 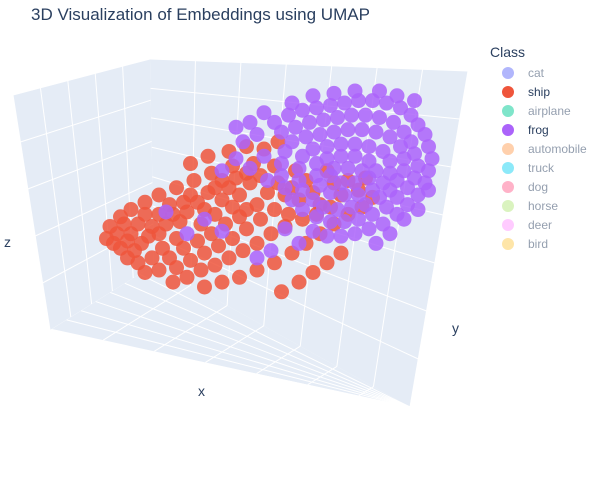 What do you see at coordinates (201, 391) in the screenshot?
I see `x-axis-title: x` at bounding box center [201, 391].